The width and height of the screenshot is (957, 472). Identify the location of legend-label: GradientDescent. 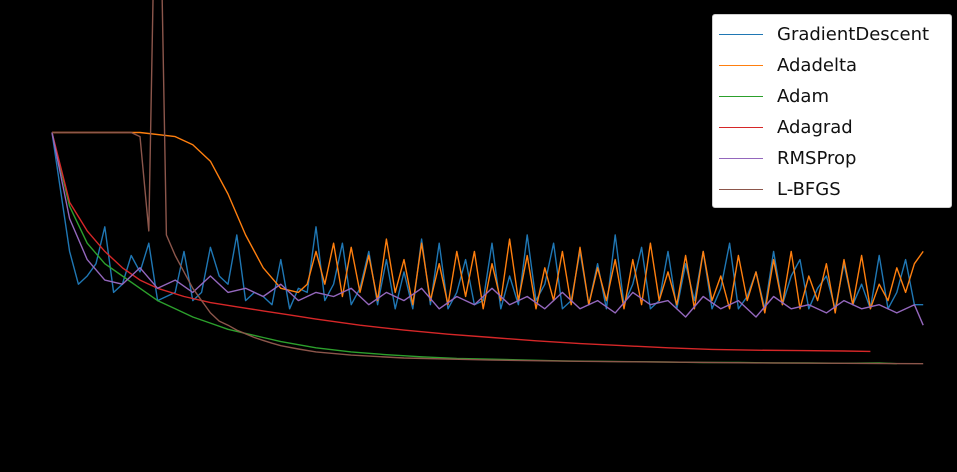
(853, 34).